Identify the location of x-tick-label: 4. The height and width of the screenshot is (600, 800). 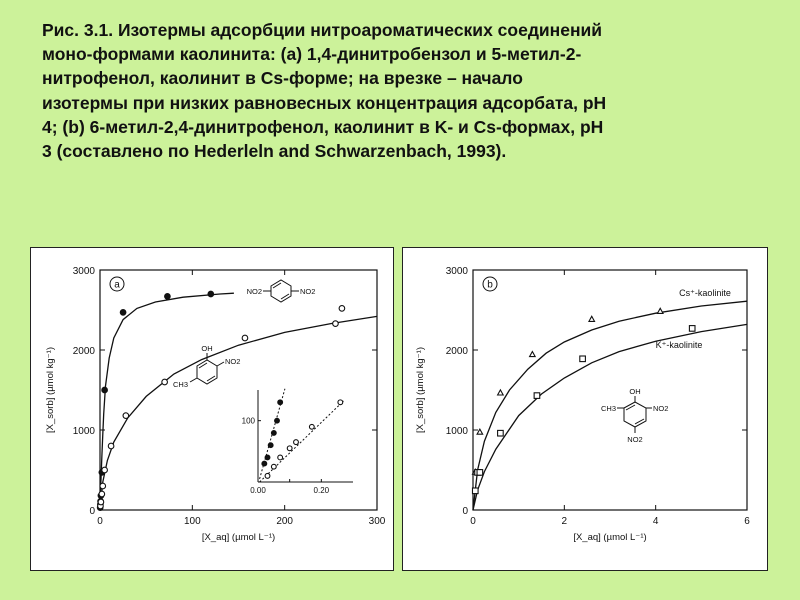
(656, 521).